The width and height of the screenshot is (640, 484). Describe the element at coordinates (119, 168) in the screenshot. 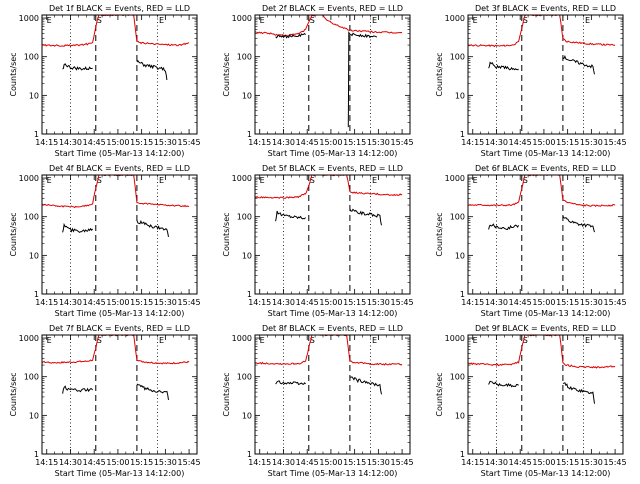

I see `panel-title: Det 4f BLACK = Events, RED = LLD` at that location.